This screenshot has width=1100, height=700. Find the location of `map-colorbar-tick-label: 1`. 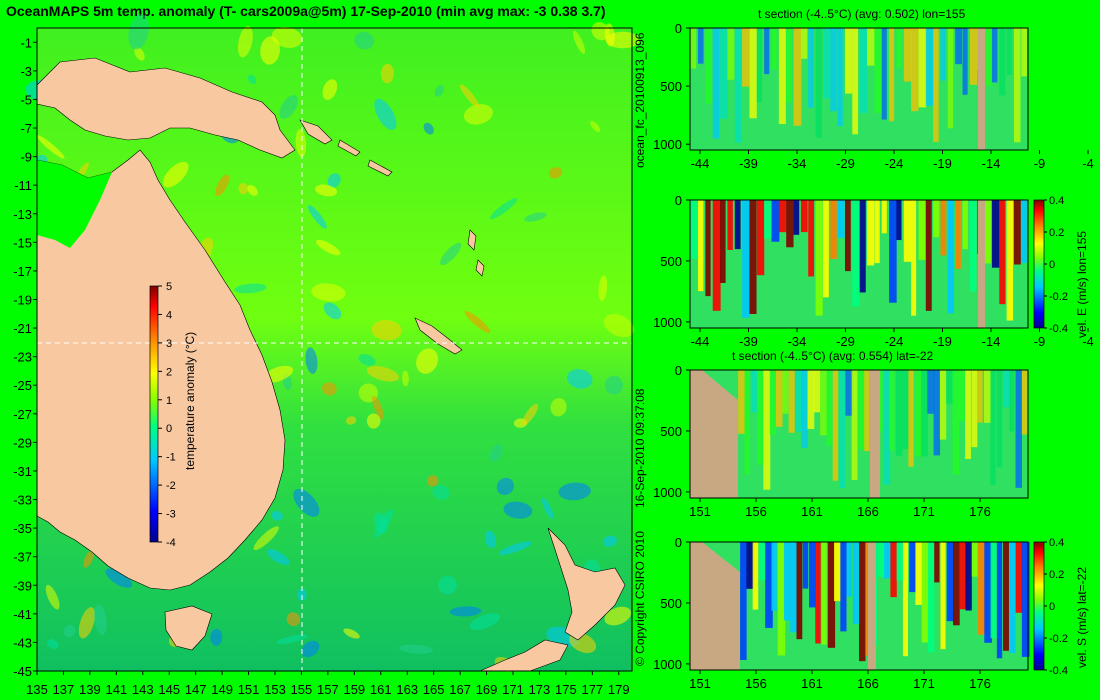

map-colorbar-tick-label: 1 is located at coordinates (169, 401).